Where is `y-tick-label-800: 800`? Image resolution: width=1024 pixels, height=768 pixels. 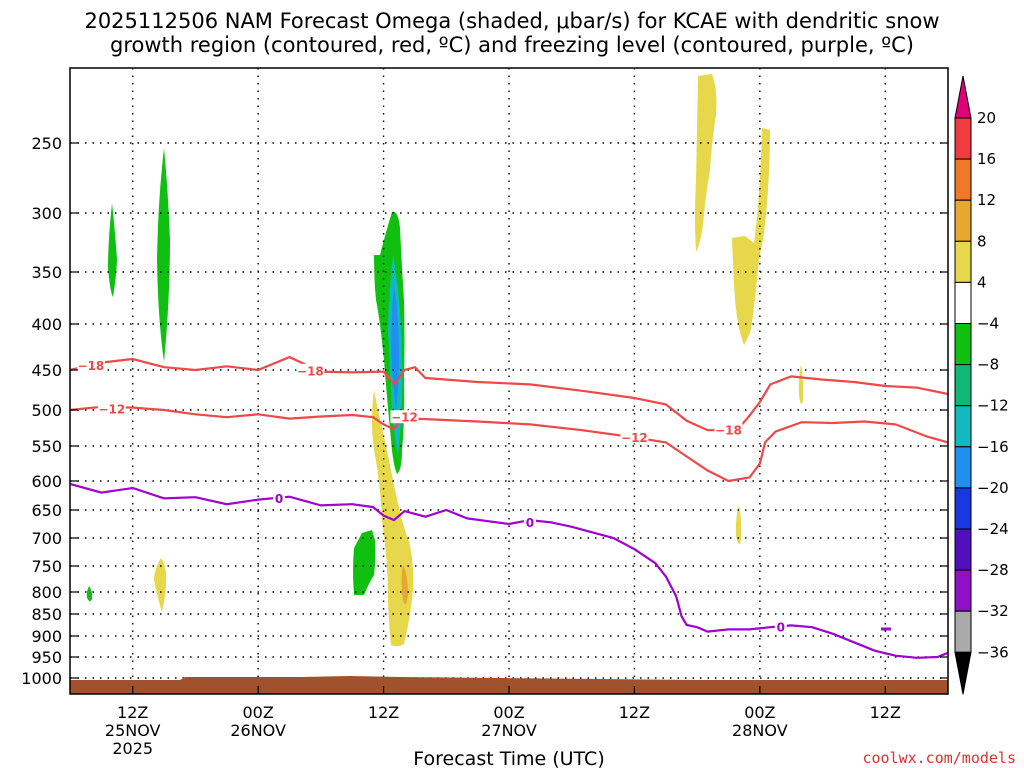
y-tick-label-800: 800 is located at coordinates (46, 592).